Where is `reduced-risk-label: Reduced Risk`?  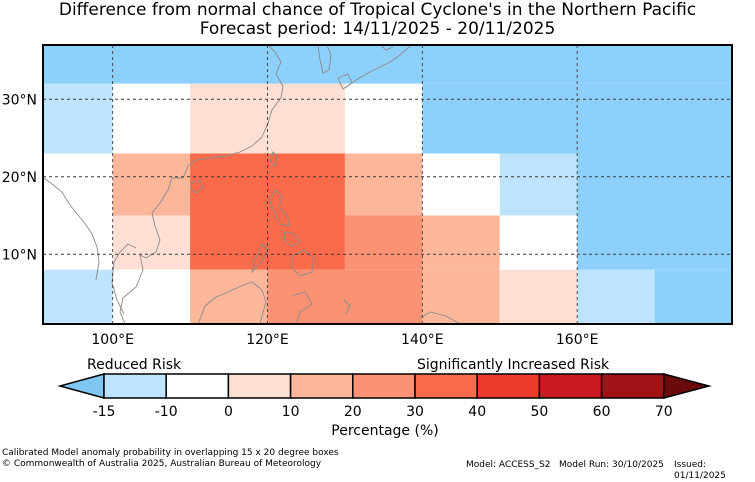
reduced-risk-label: Reduced Risk is located at coordinates (134, 365).